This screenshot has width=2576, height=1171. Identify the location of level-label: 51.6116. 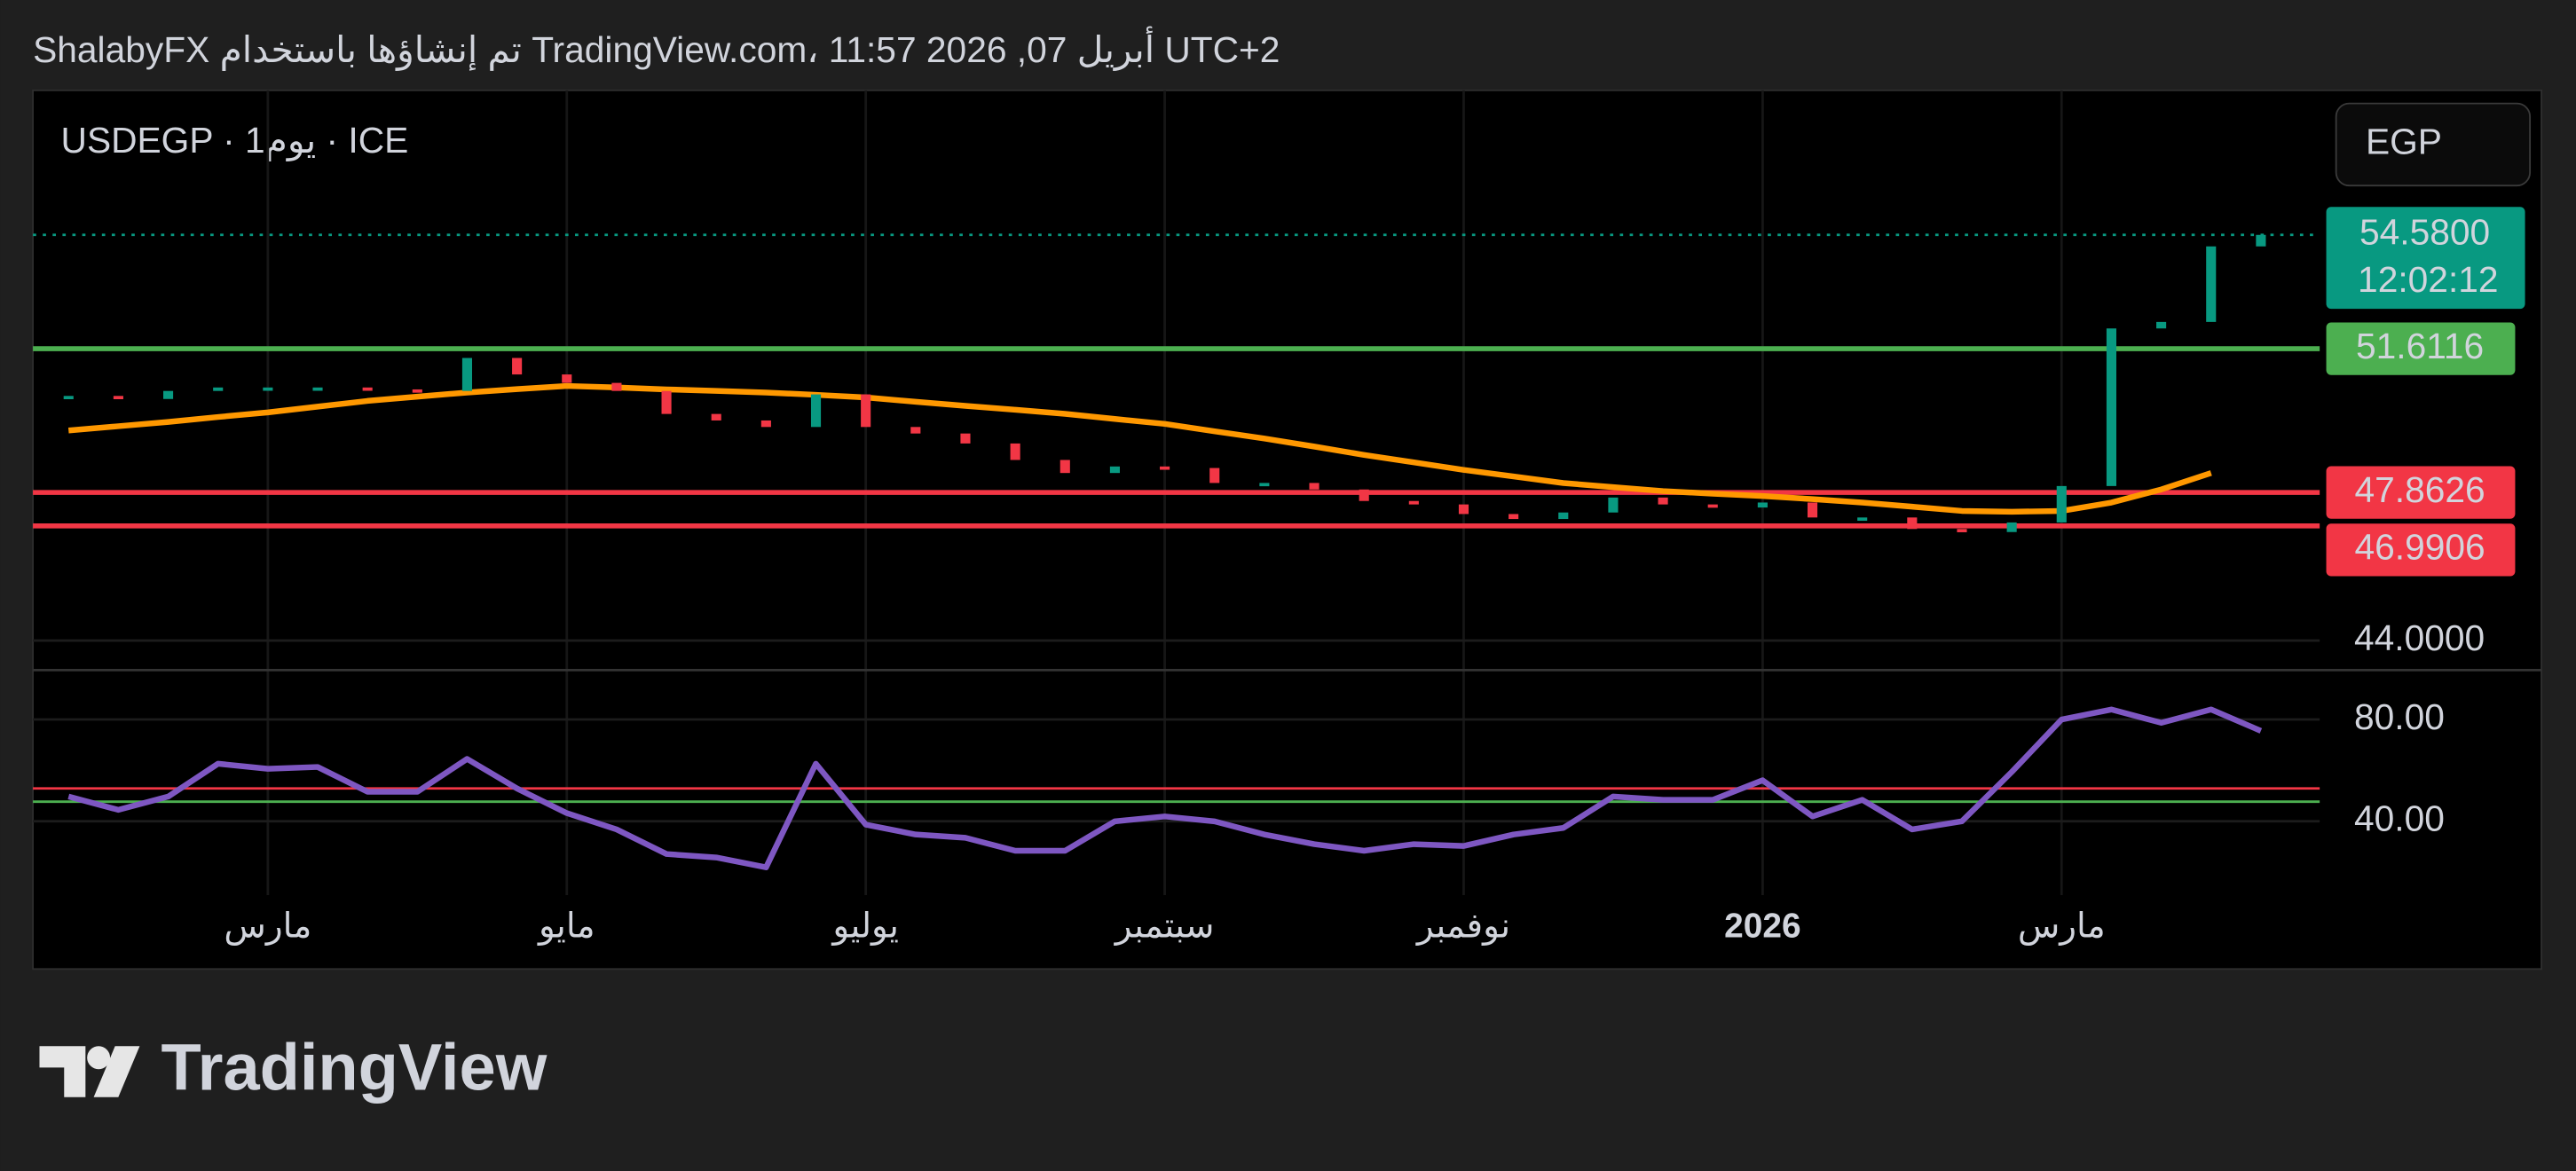
(2420, 346).